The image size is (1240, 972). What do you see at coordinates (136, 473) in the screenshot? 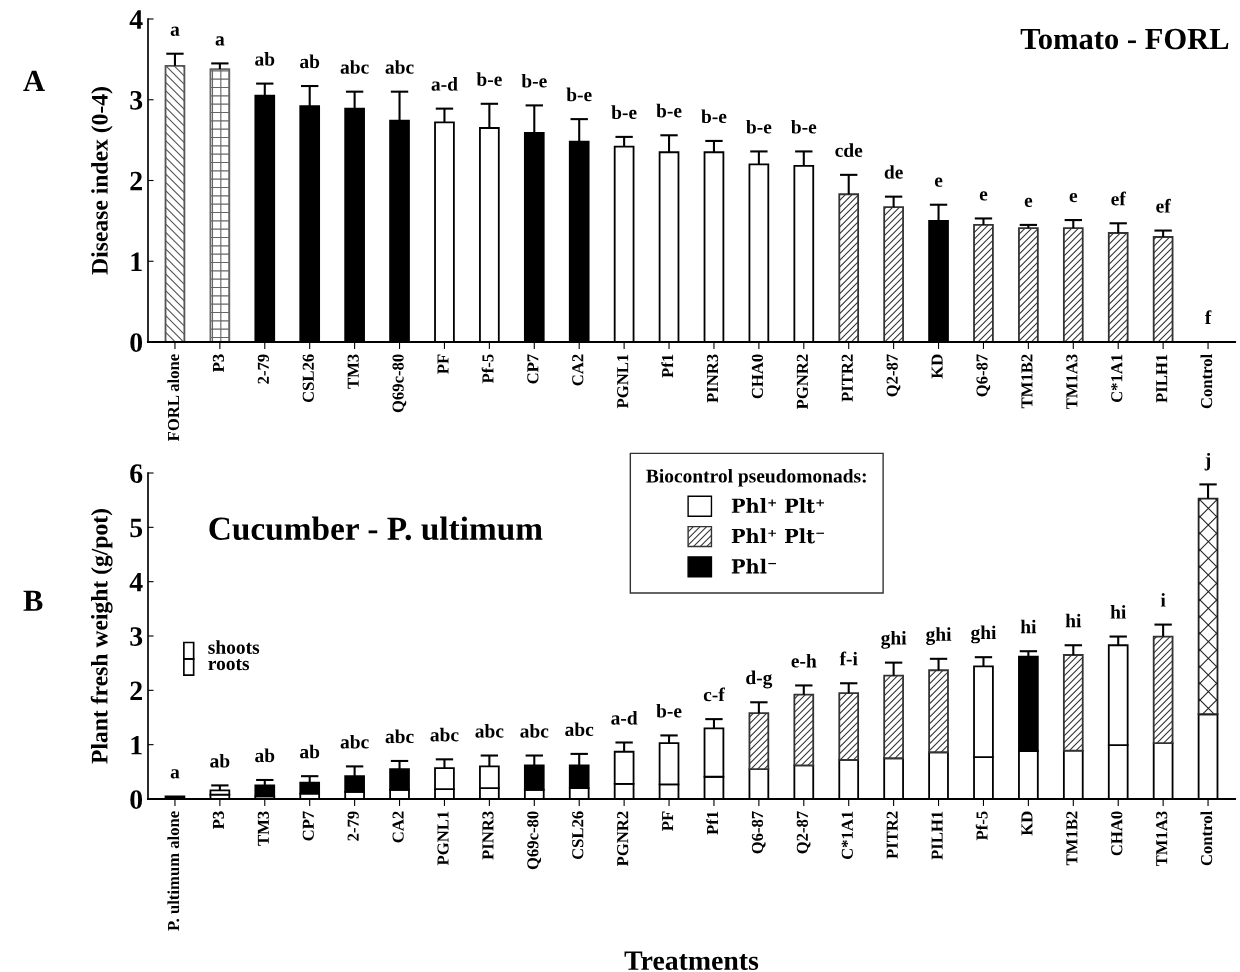
I see `y-tick-label: 6` at bounding box center [136, 473].